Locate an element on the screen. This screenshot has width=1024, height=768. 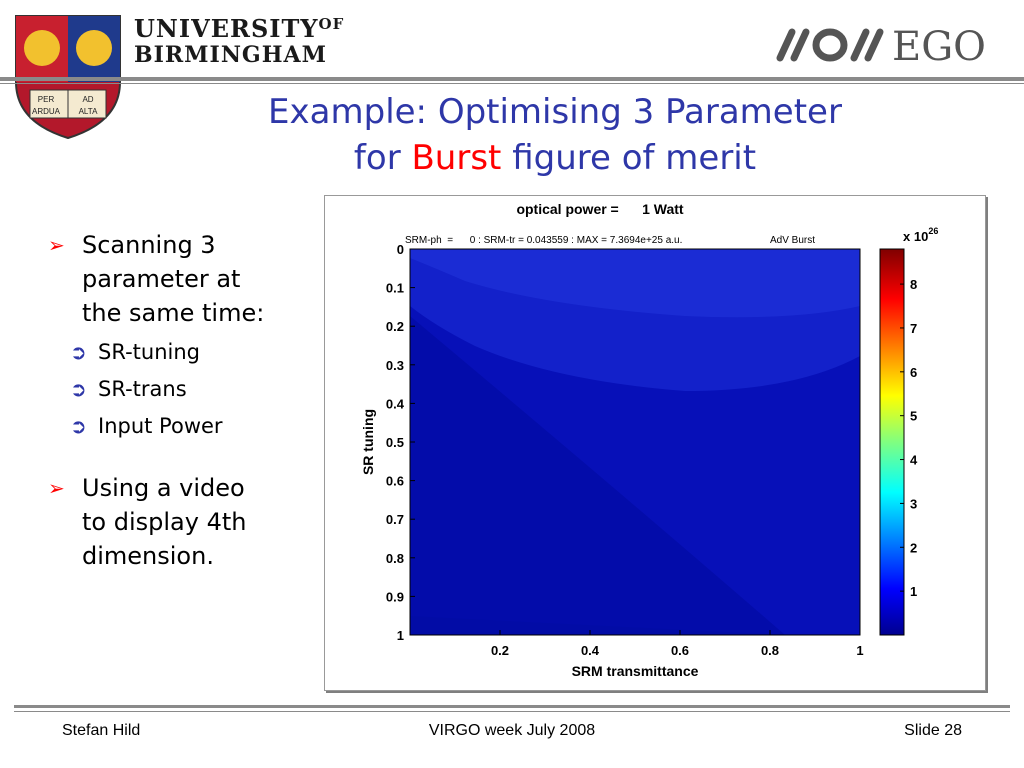
colorbar-tick-label: 7 is located at coordinates (913, 328).